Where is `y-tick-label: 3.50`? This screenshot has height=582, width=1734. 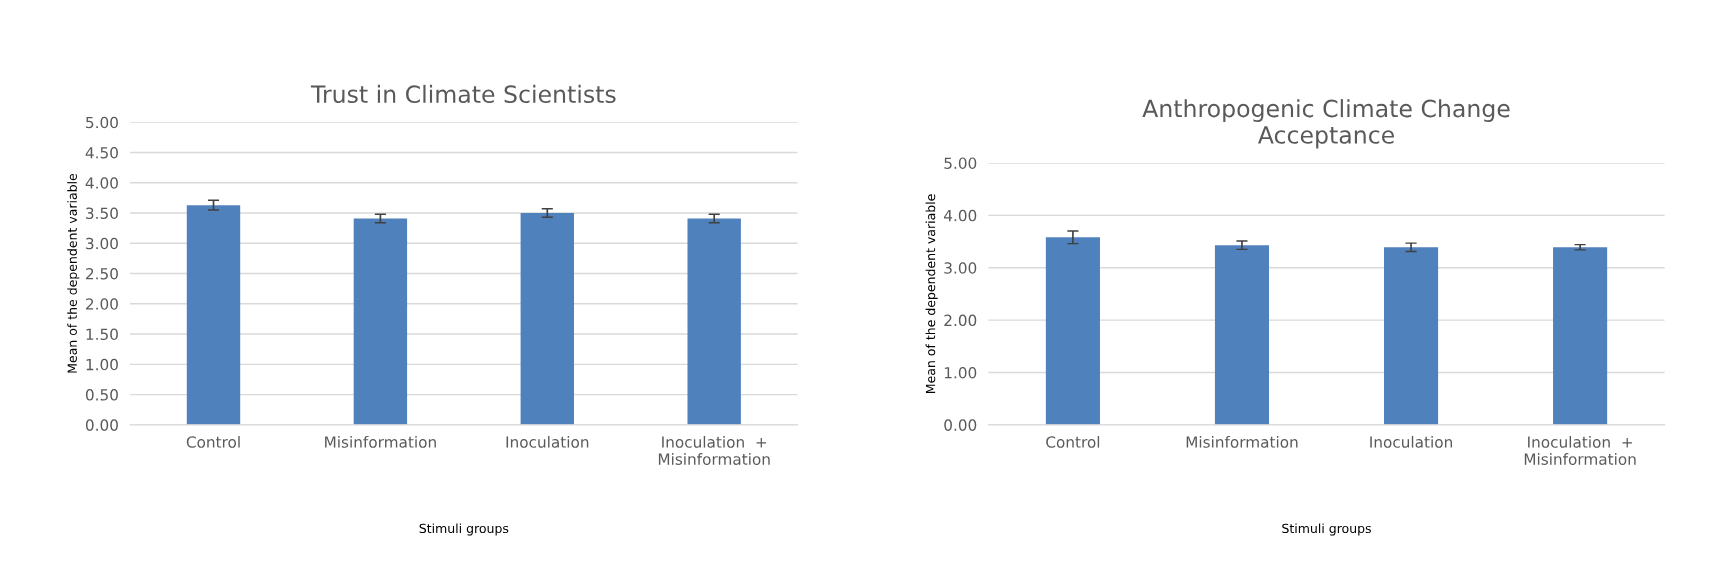
y-tick-label: 3.50 is located at coordinates (102, 213).